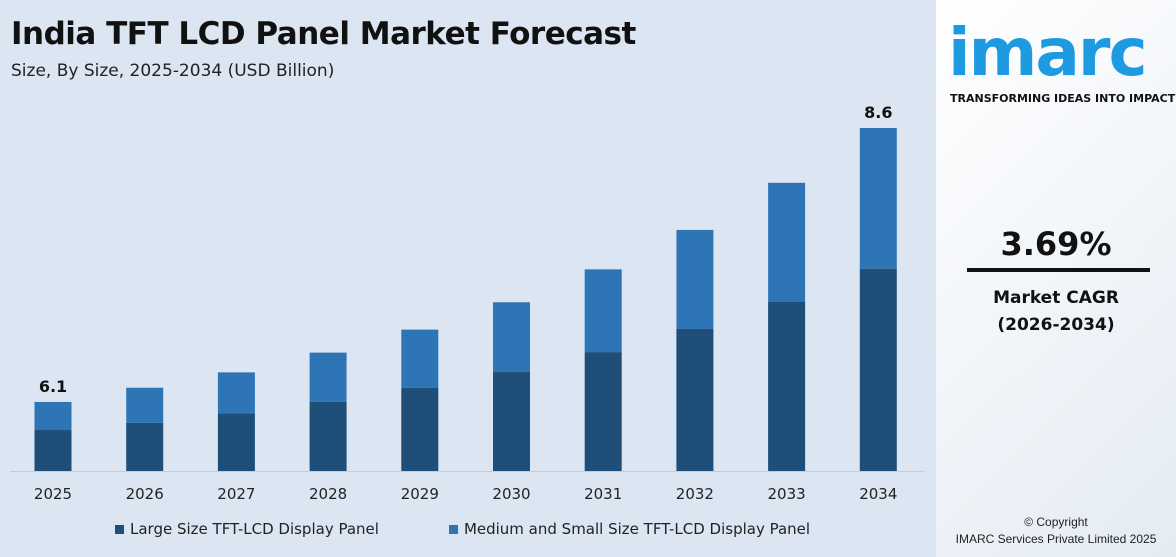  I want to click on bar-large-2034, so click(878, 369).